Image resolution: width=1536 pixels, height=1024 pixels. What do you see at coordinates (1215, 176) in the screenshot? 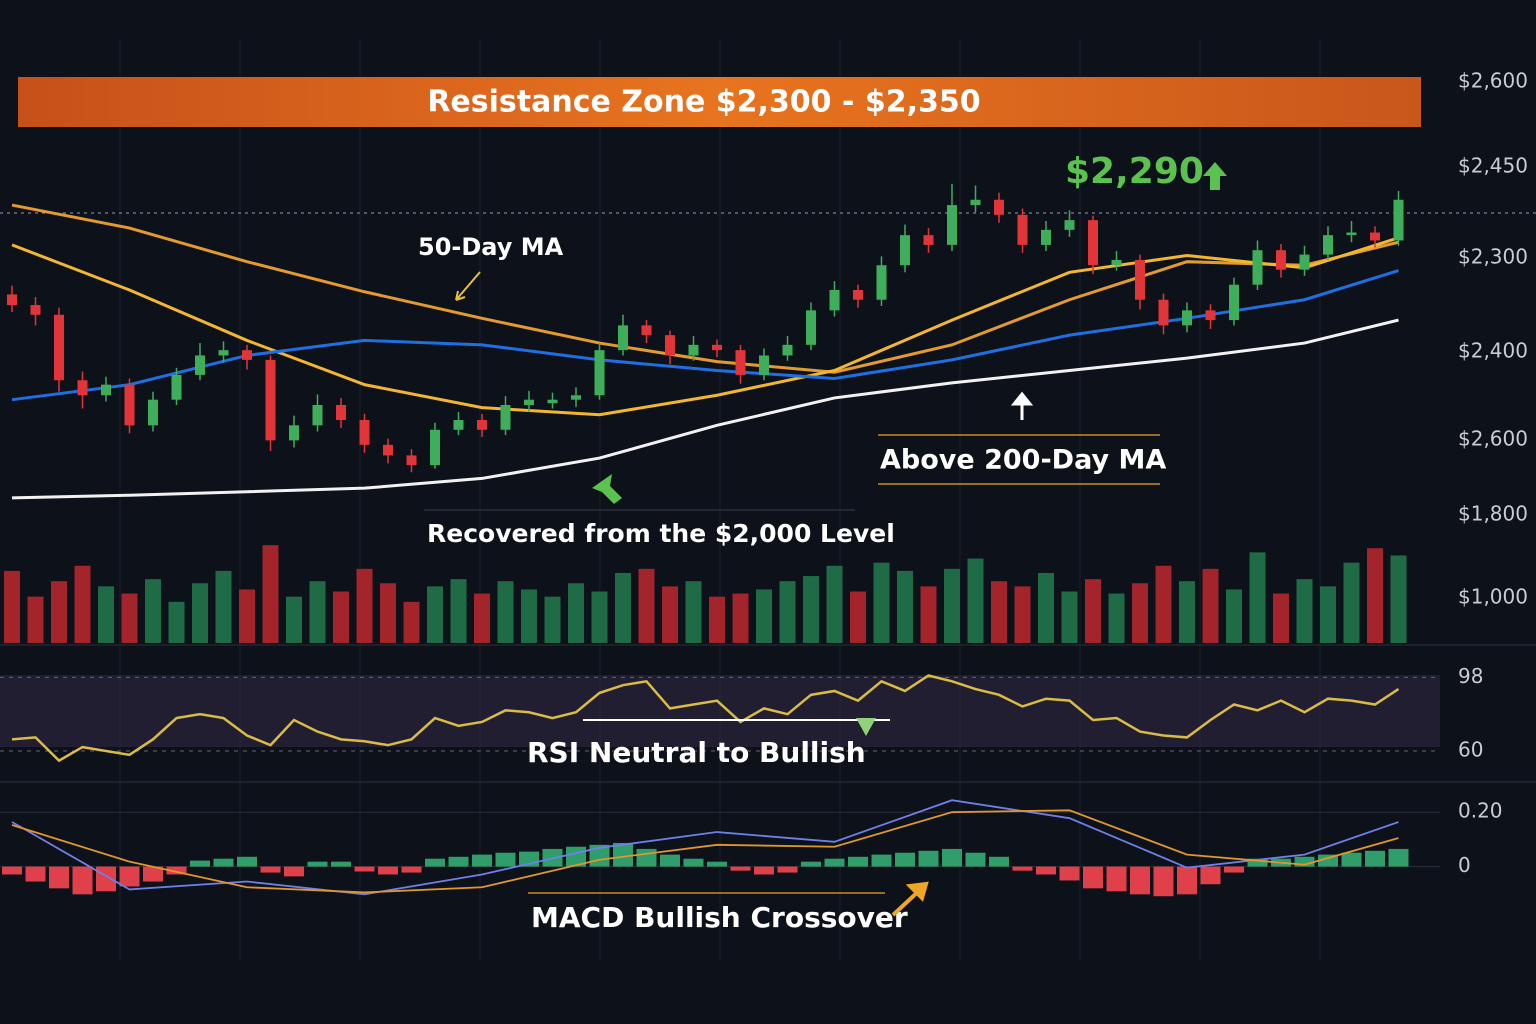
I see `up-arrow` at bounding box center [1215, 176].